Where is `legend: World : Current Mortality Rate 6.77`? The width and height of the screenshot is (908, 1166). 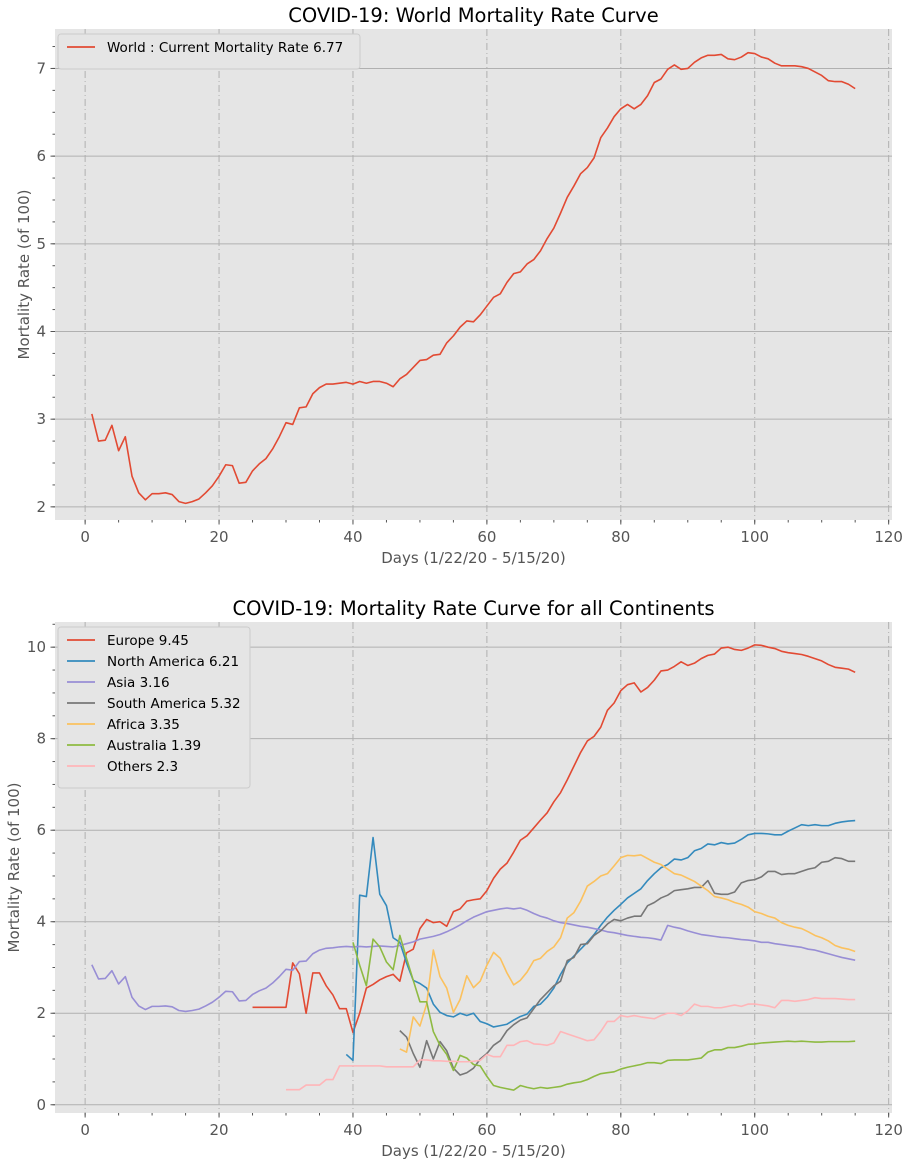
legend: World : Current Mortality Rate 6.77 is located at coordinates (209, 51).